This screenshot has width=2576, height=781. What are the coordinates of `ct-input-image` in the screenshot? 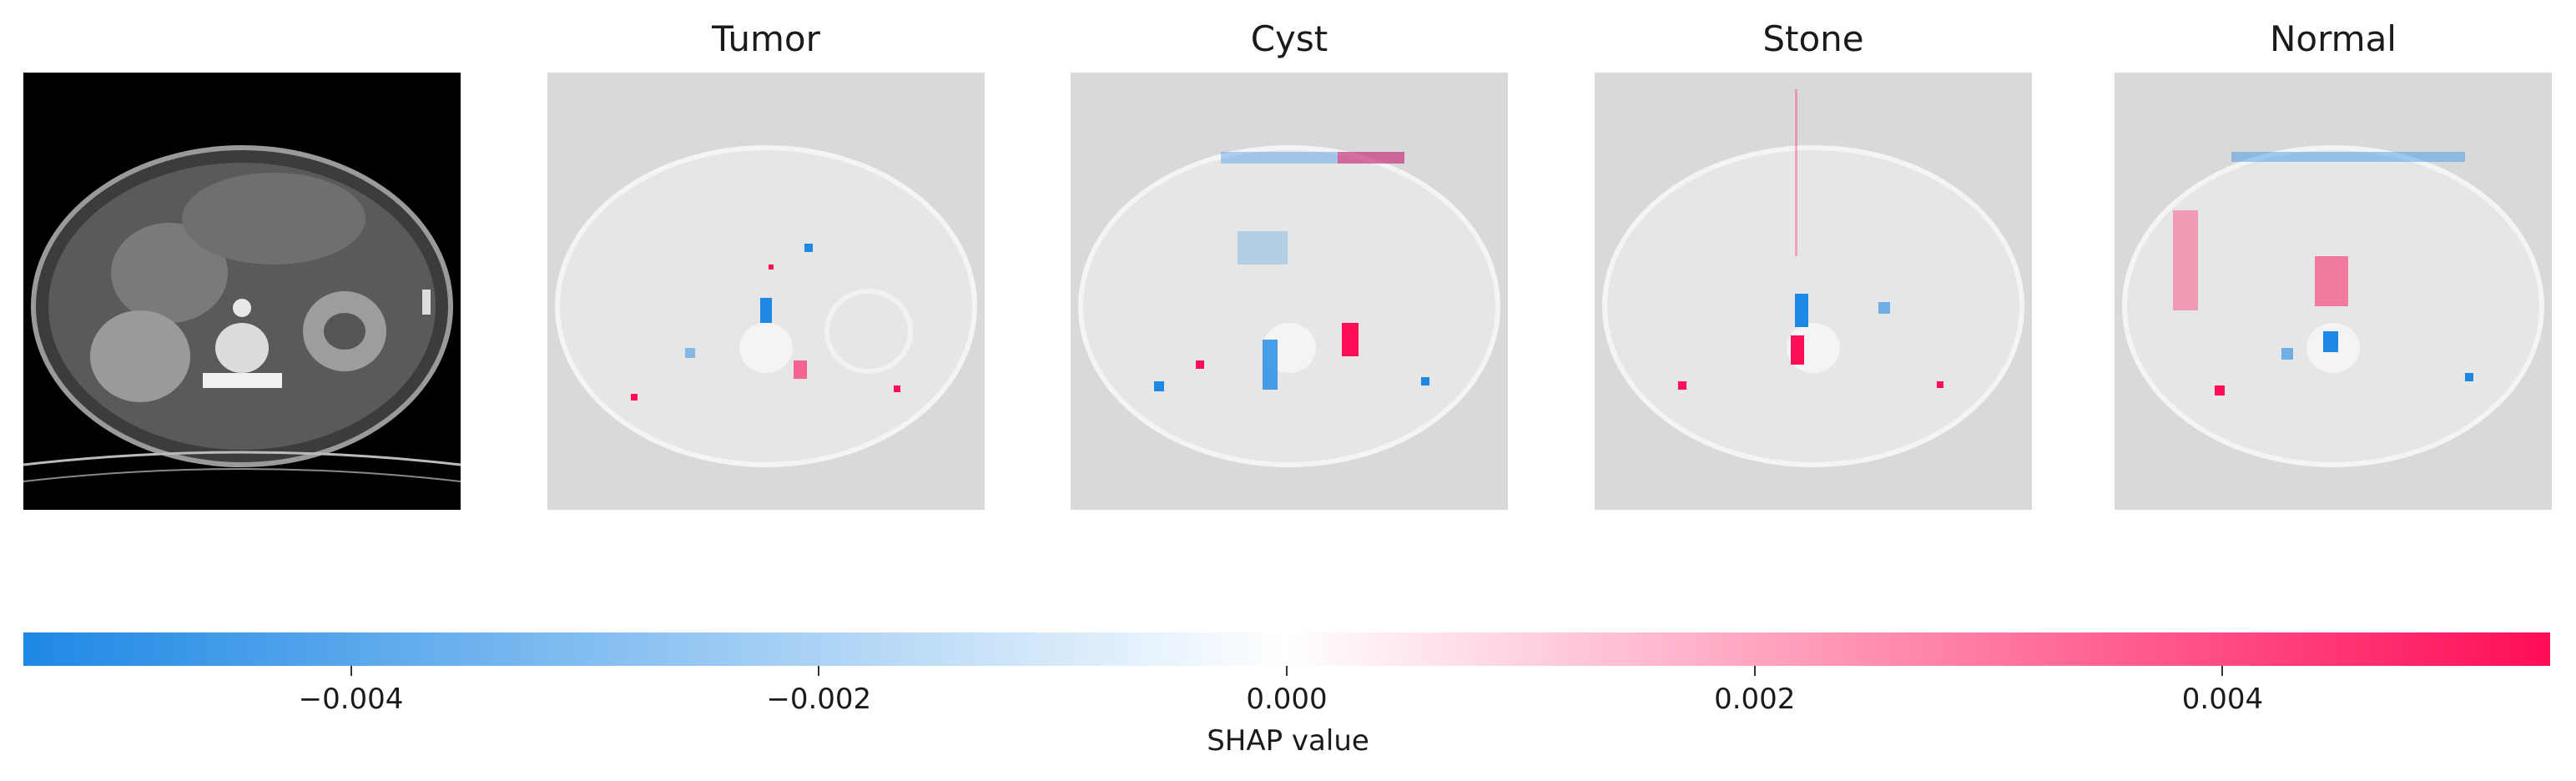 It's located at (242, 292).